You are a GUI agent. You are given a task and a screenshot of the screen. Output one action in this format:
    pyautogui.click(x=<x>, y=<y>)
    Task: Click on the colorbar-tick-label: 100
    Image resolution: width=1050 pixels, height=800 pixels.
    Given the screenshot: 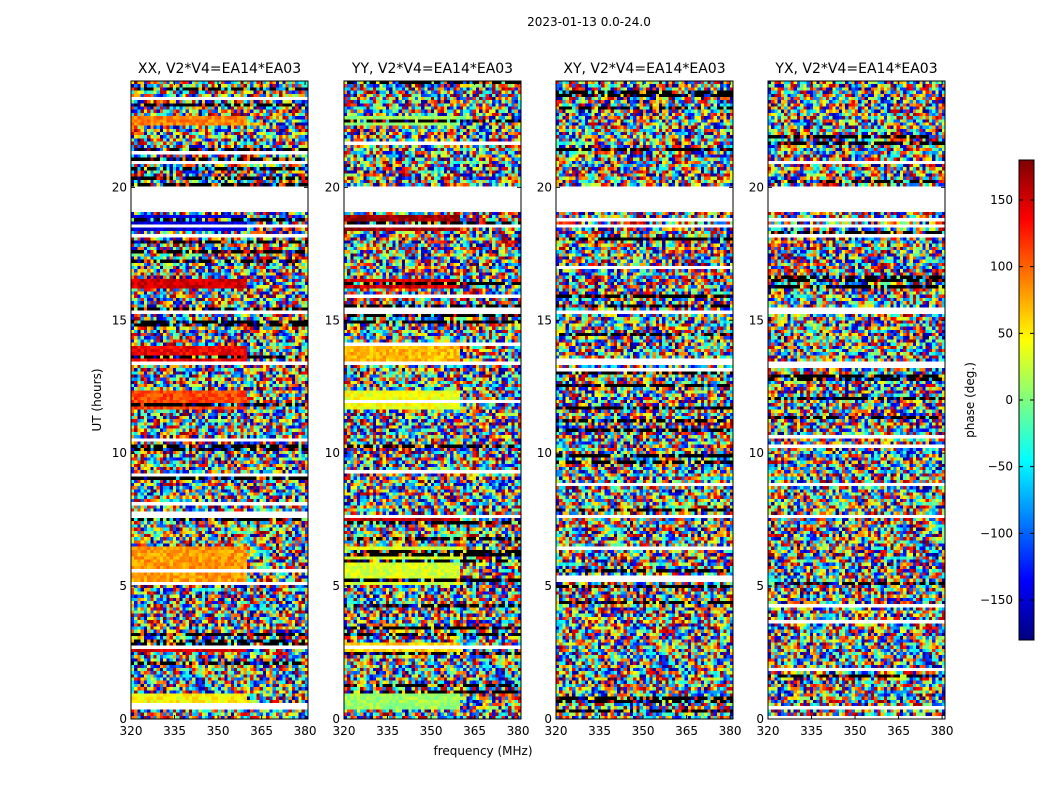 What is the action you would take?
    pyautogui.click(x=1001, y=267)
    